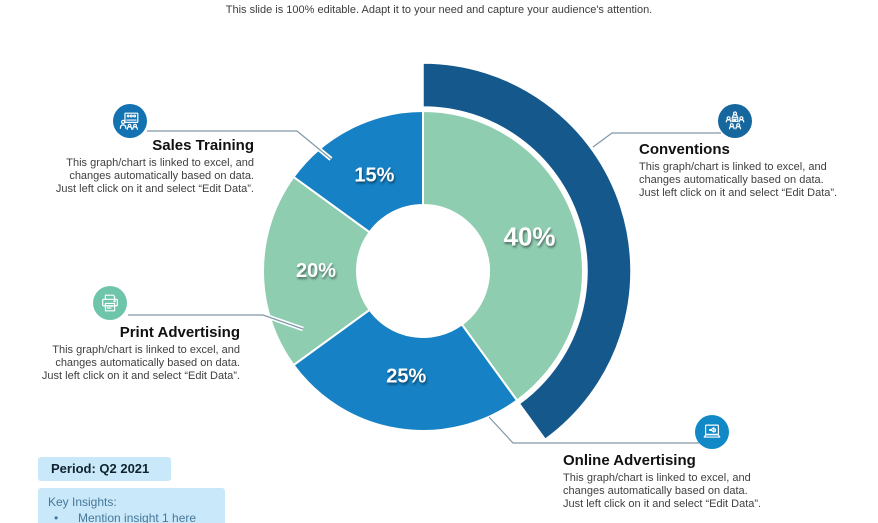  I want to click on key-insights-bullet: • Mention insight 1 here, so click(131, 516).